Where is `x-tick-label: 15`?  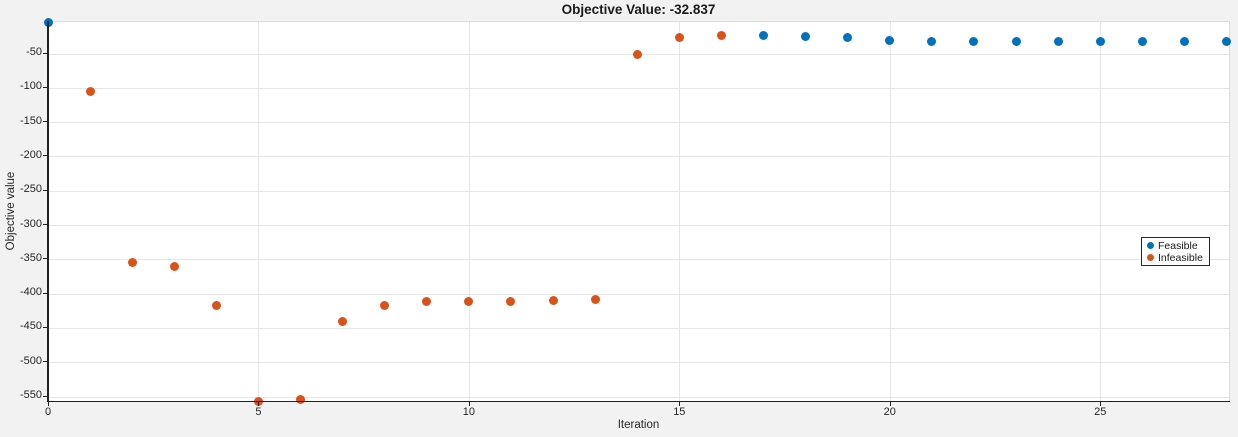 x-tick-label: 15 is located at coordinates (679, 412).